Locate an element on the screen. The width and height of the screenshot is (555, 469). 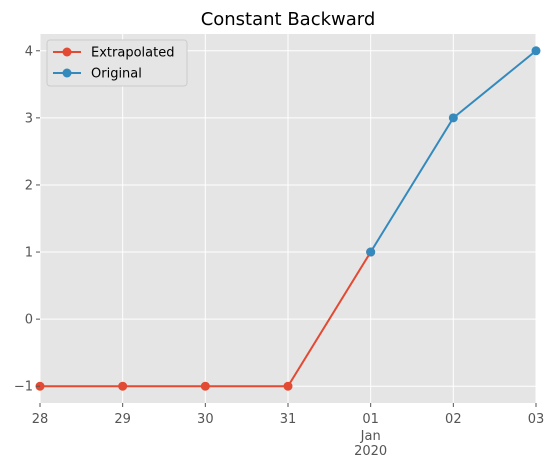
y-tick-label: 2 is located at coordinates (29, 185).